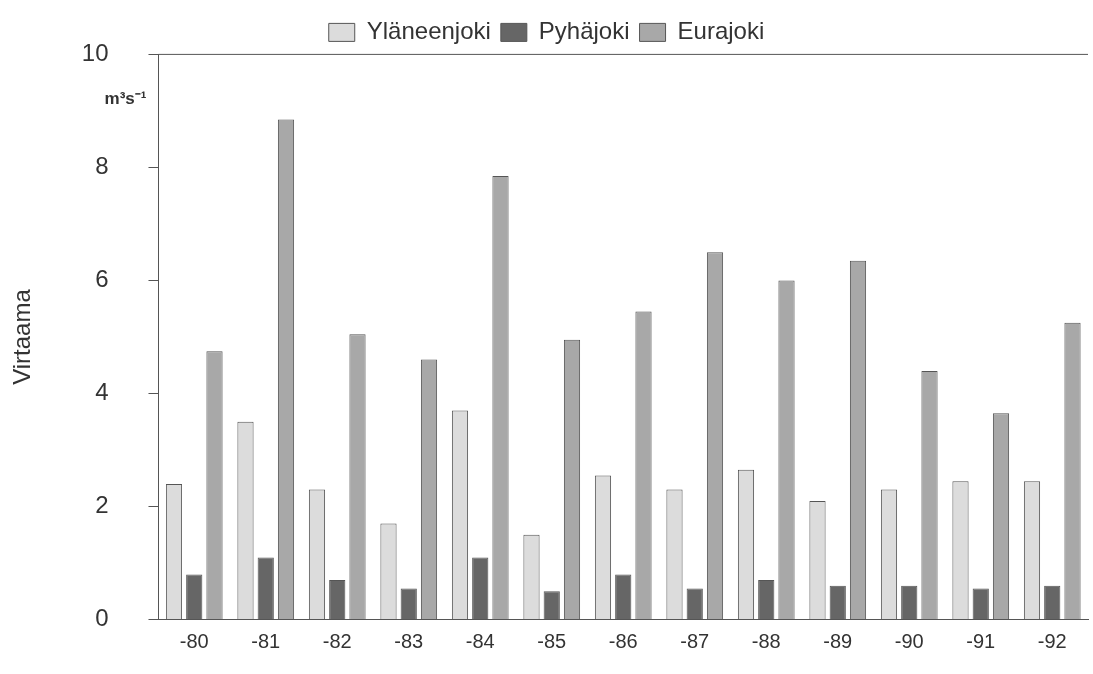 The width and height of the screenshot is (1093, 674). Describe the element at coordinates (552, 641) in the screenshot. I see `x-tick-label: -85` at that location.